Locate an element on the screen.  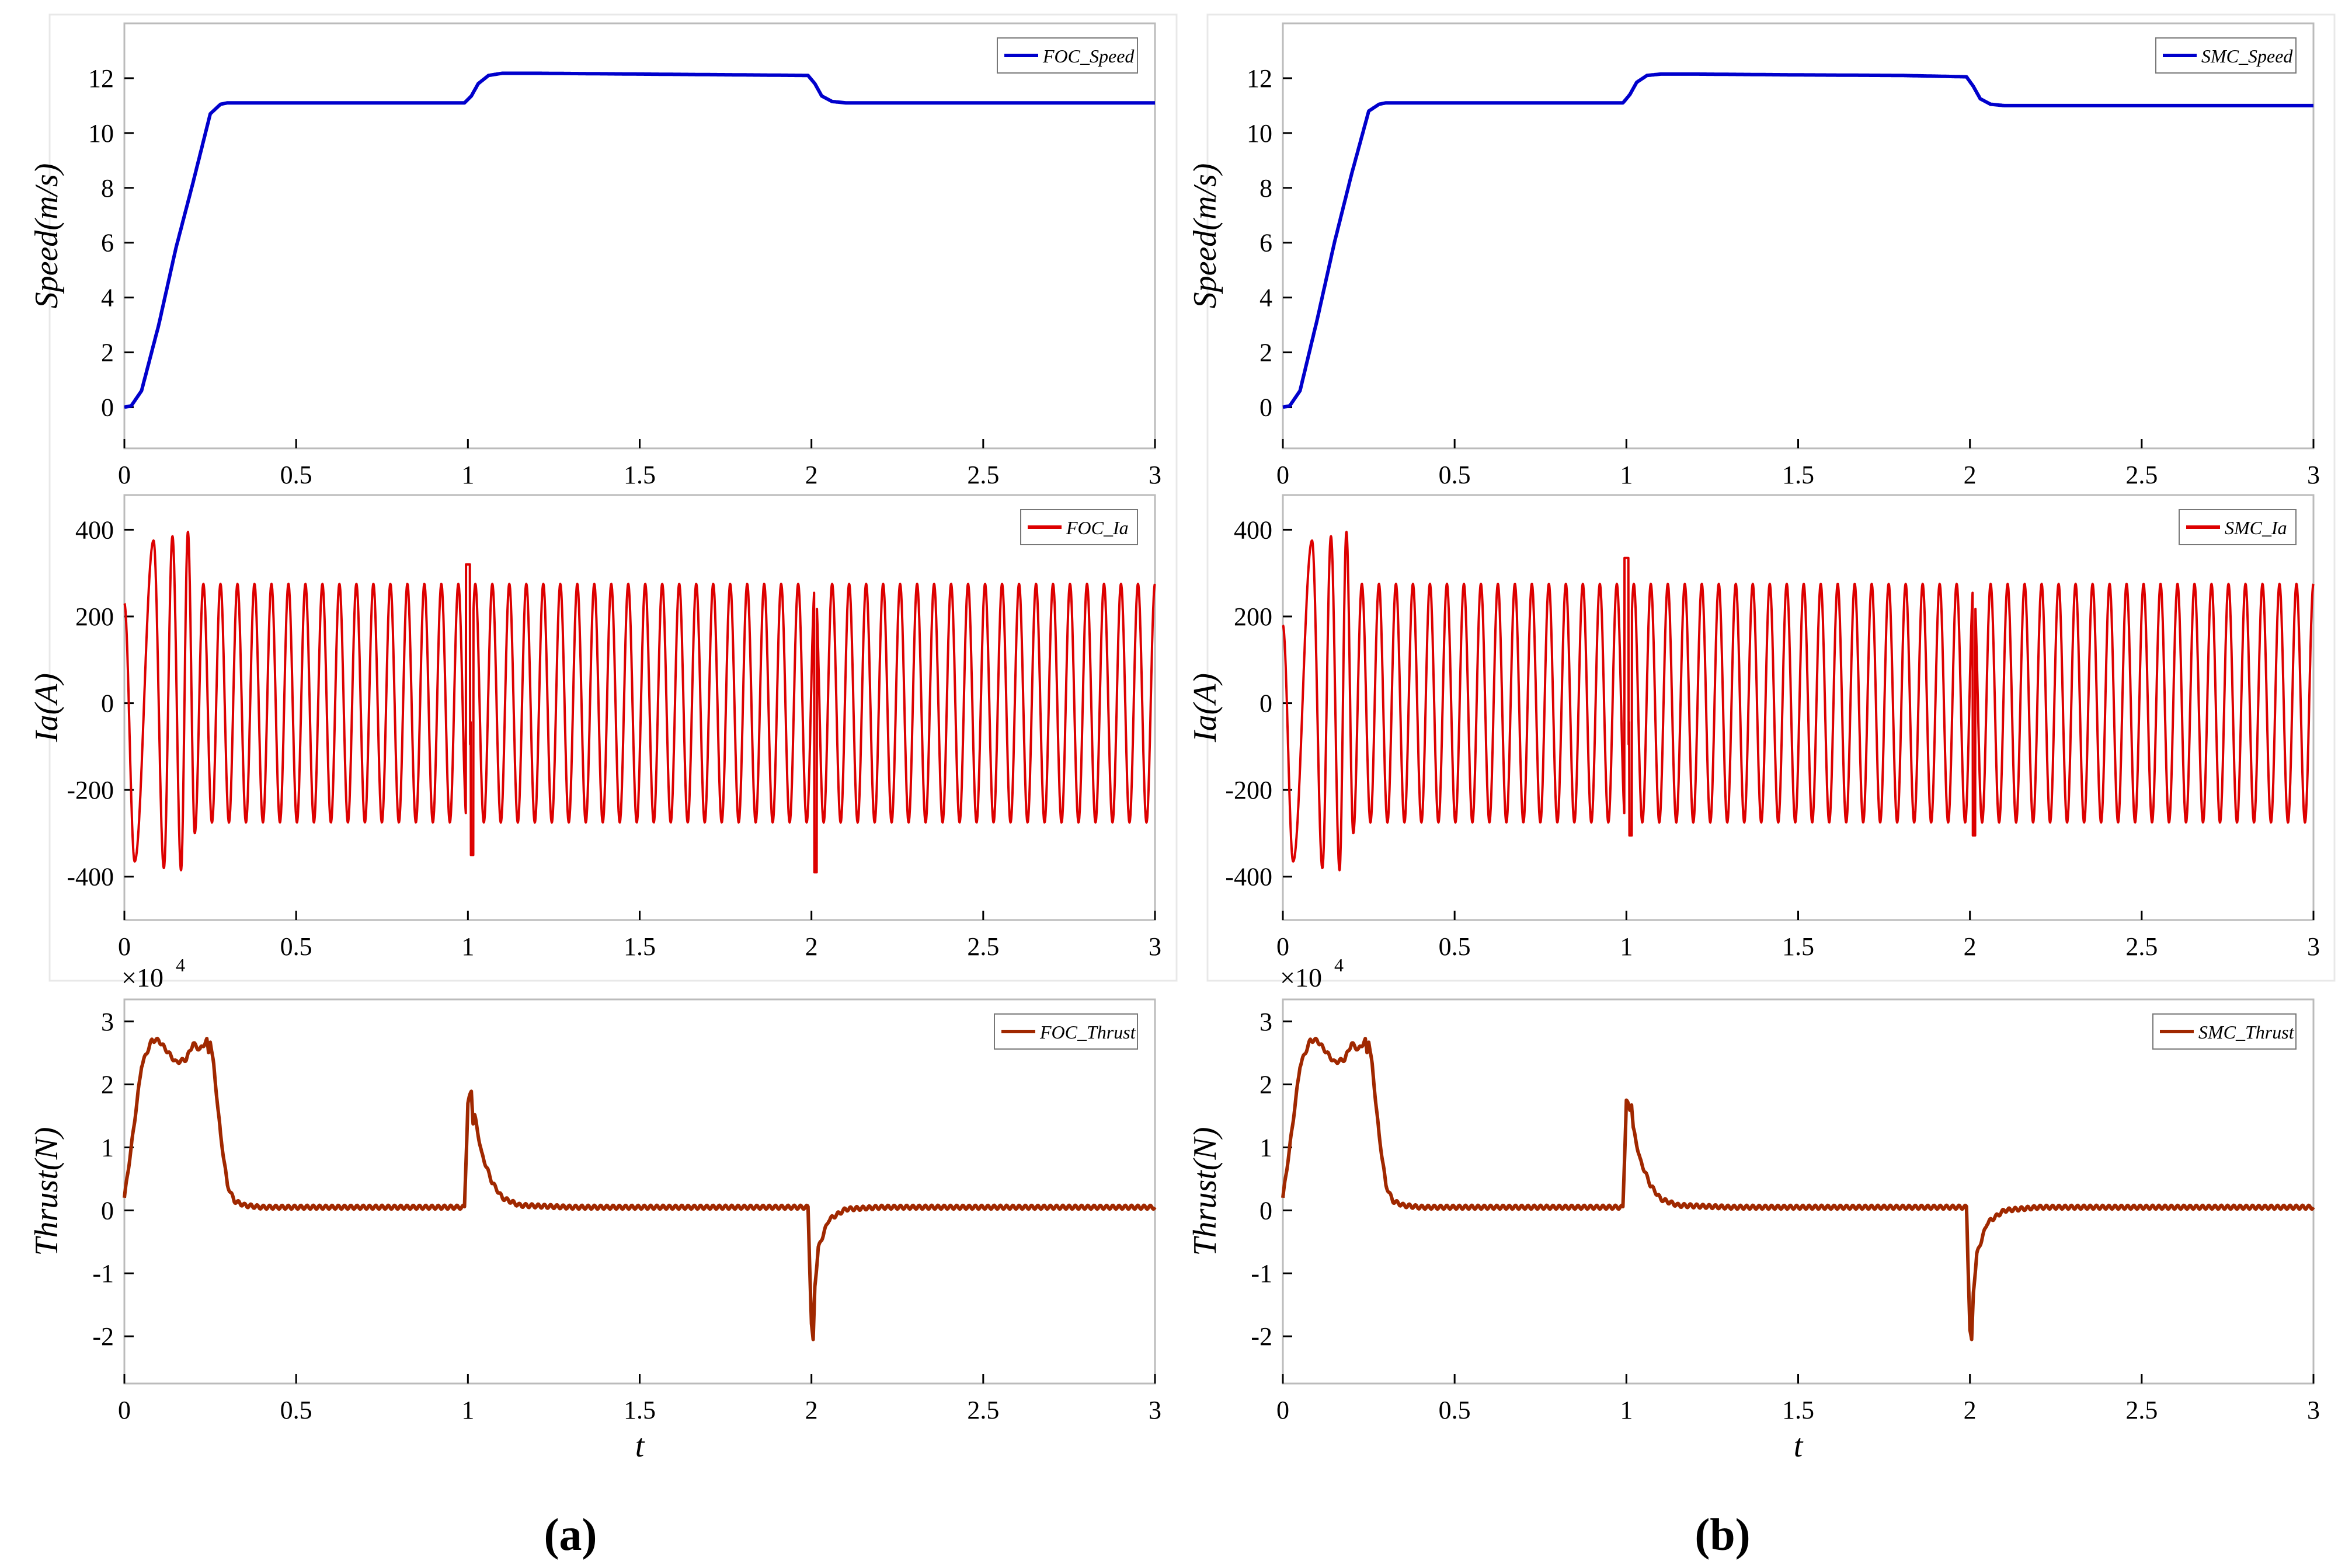
x-tick-label-a-thrust-2: 1 is located at coordinates (467, 1410).